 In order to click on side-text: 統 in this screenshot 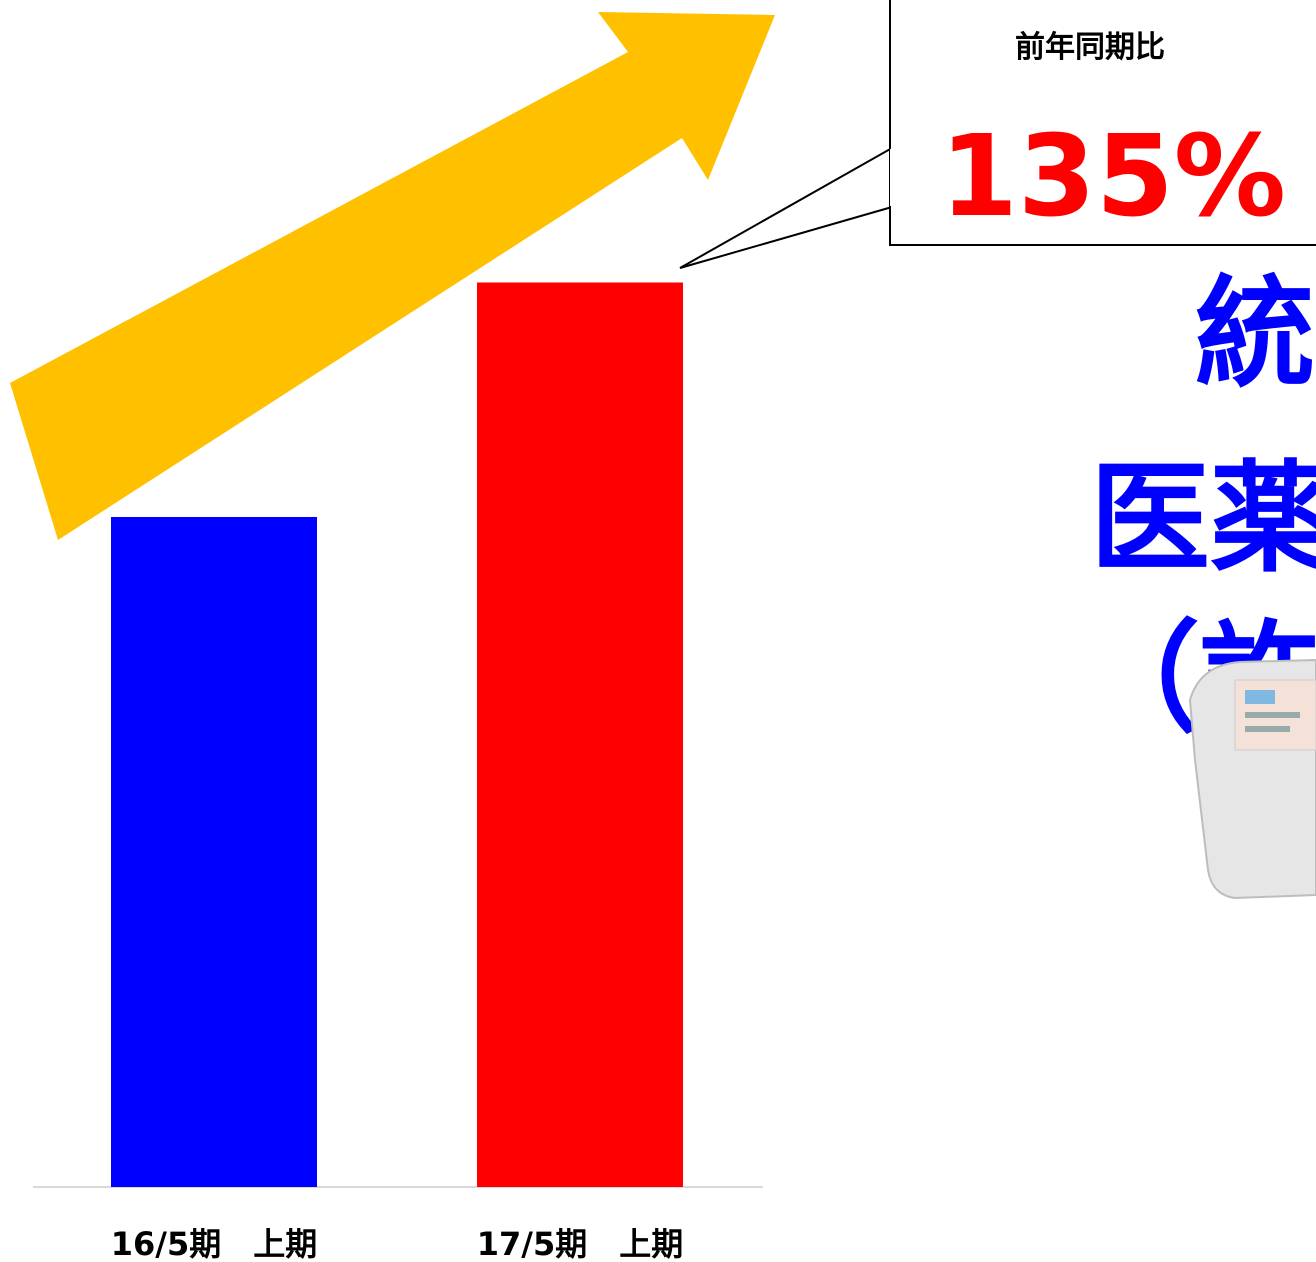, I will do `click(1255, 334)`.